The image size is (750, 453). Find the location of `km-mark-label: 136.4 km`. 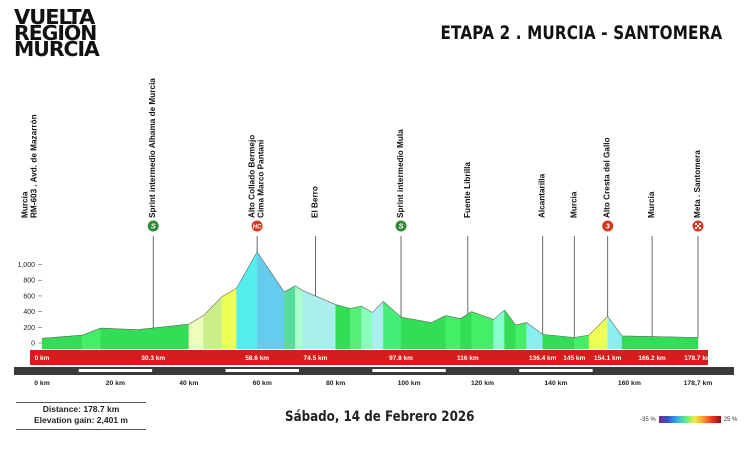

km-mark-label: 136.4 km is located at coordinates (543, 358).